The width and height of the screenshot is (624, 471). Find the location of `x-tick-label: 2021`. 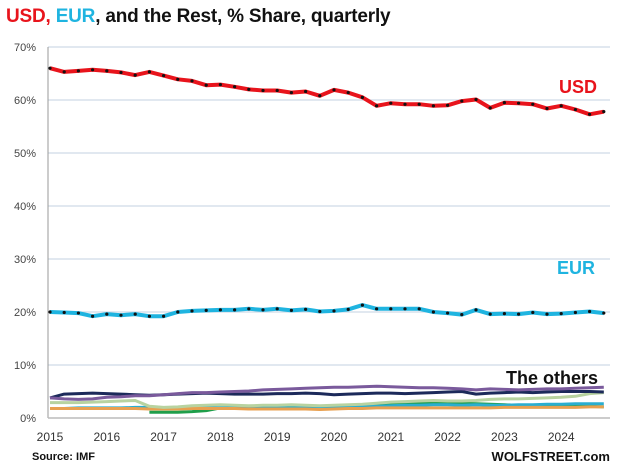

x-tick-label: 2021 is located at coordinates (390, 437).